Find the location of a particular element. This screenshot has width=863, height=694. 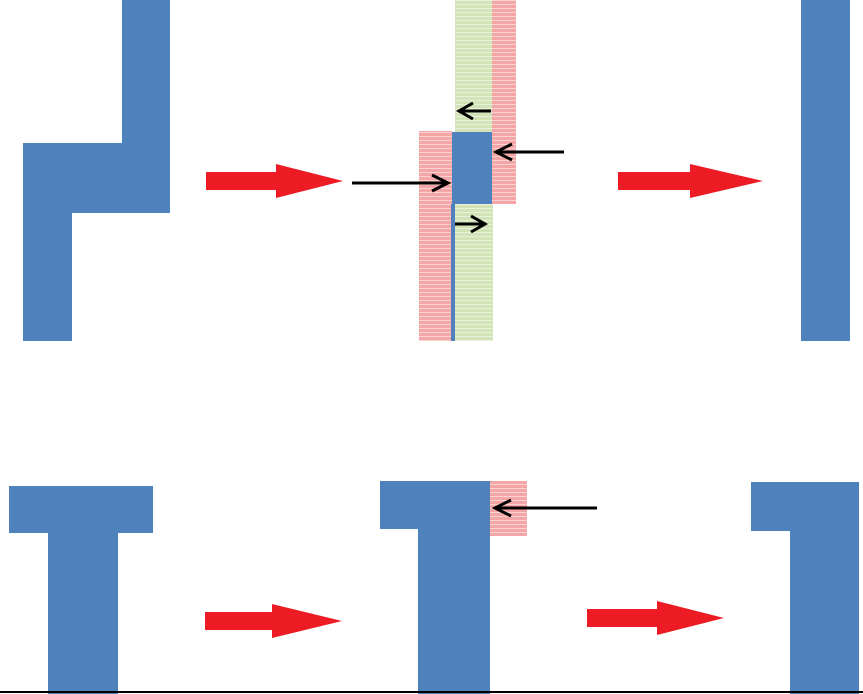

short-arrow-left-icon is located at coordinates (473, 111).